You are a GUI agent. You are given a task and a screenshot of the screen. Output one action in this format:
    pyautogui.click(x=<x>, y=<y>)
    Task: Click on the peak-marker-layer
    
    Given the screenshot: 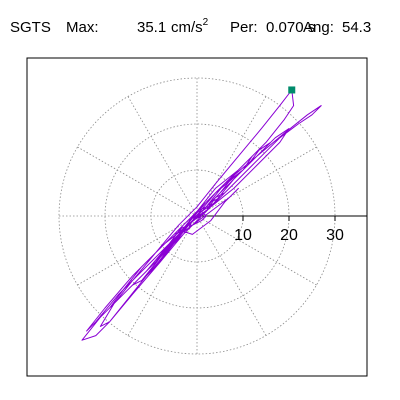 What is the action you would take?
    pyautogui.click(x=292, y=90)
    